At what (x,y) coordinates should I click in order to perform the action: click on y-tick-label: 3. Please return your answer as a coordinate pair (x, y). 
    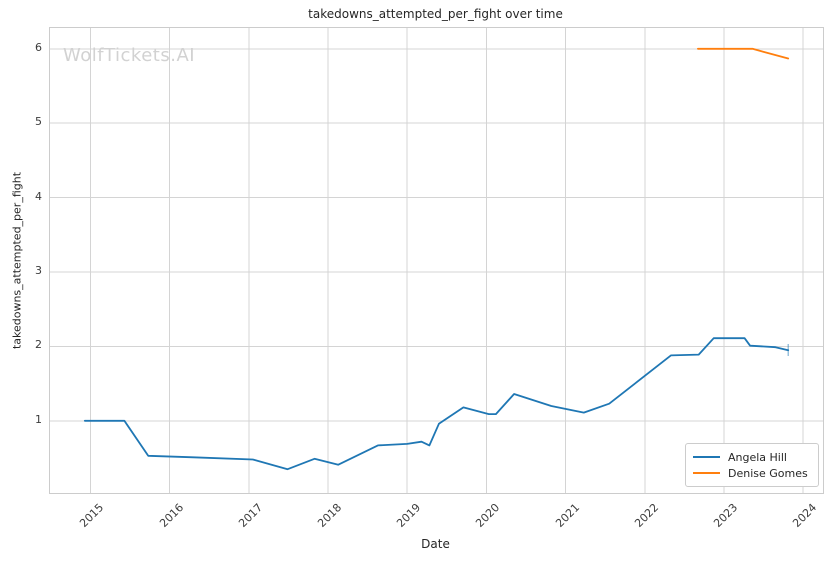
    Looking at the image, I should click on (38, 271).